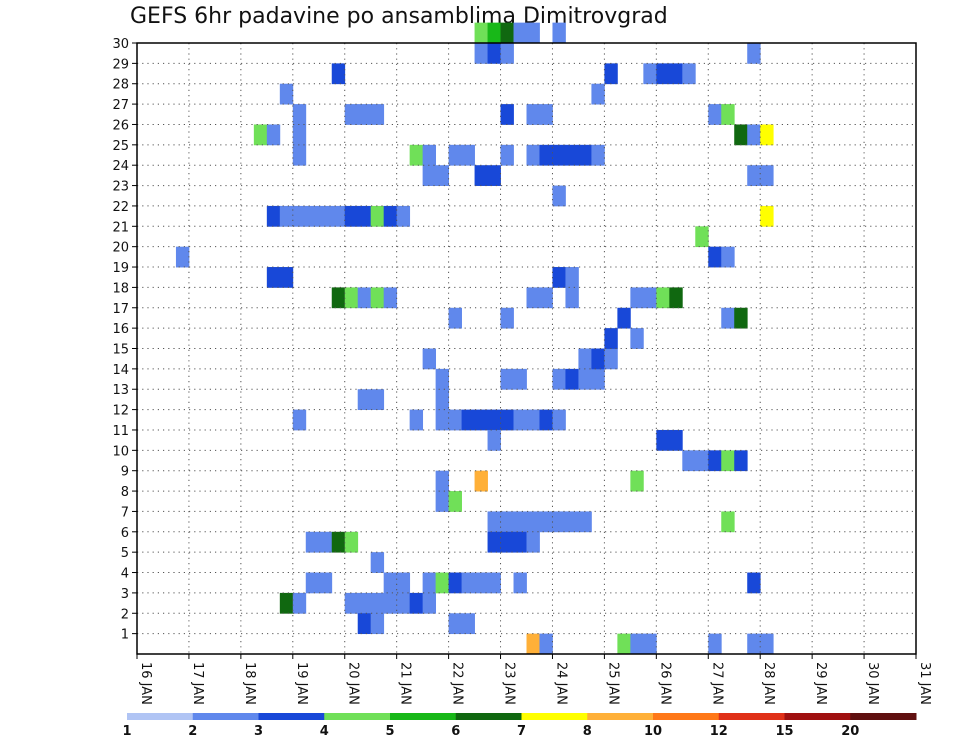 This screenshot has height=742, width=960. Describe the element at coordinates (872, 683) in the screenshot. I see `x-tick-label: 30 JAN` at that location.